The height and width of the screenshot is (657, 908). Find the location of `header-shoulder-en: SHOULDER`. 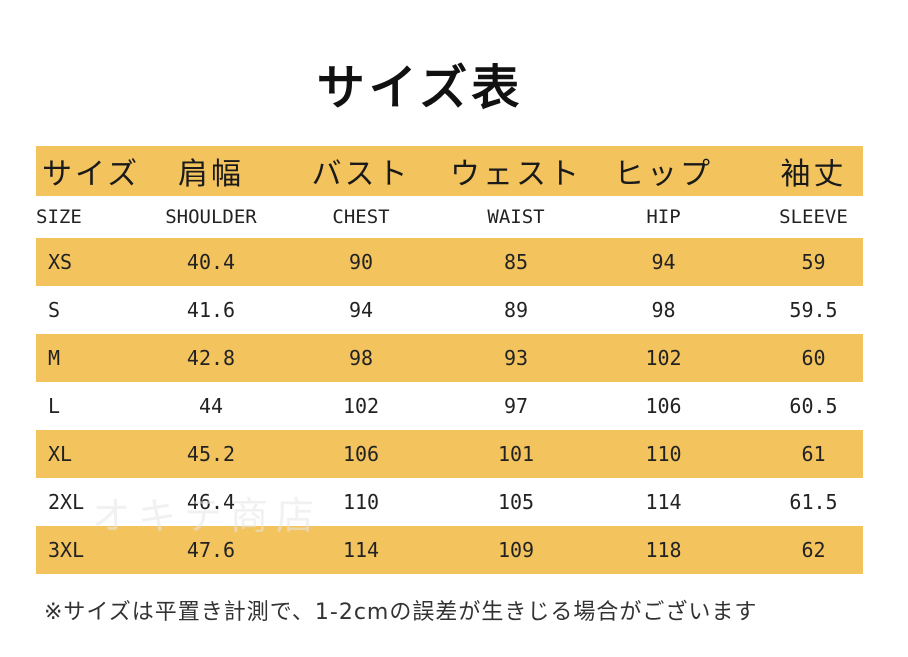

header-shoulder-en: SHOULDER is located at coordinates (211, 217).